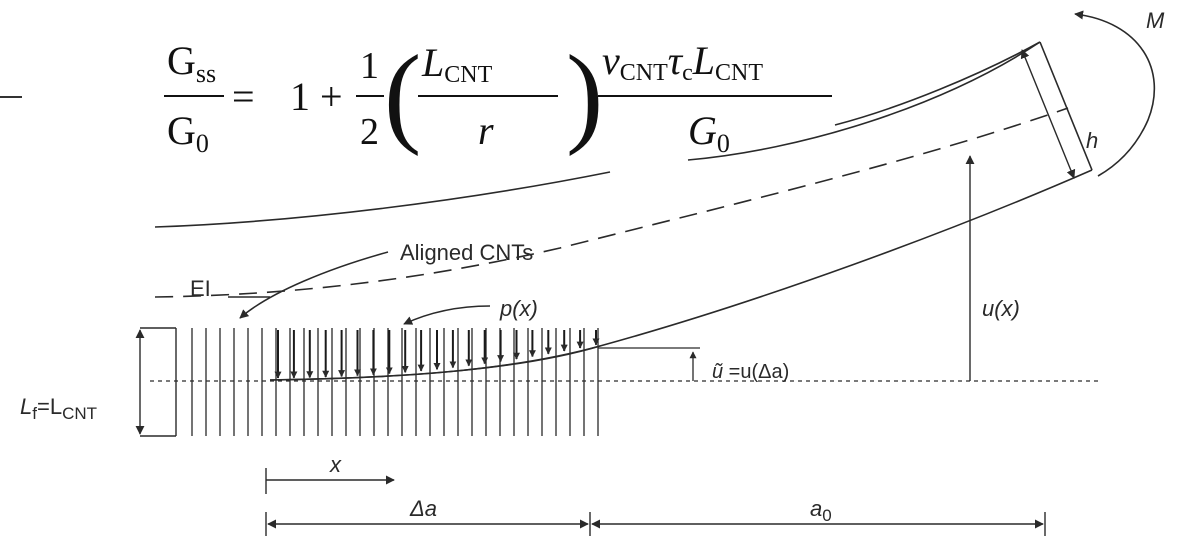 The image size is (1179, 548). Describe the element at coordinates (335, 464) in the screenshot. I see `x-label: x` at that location.